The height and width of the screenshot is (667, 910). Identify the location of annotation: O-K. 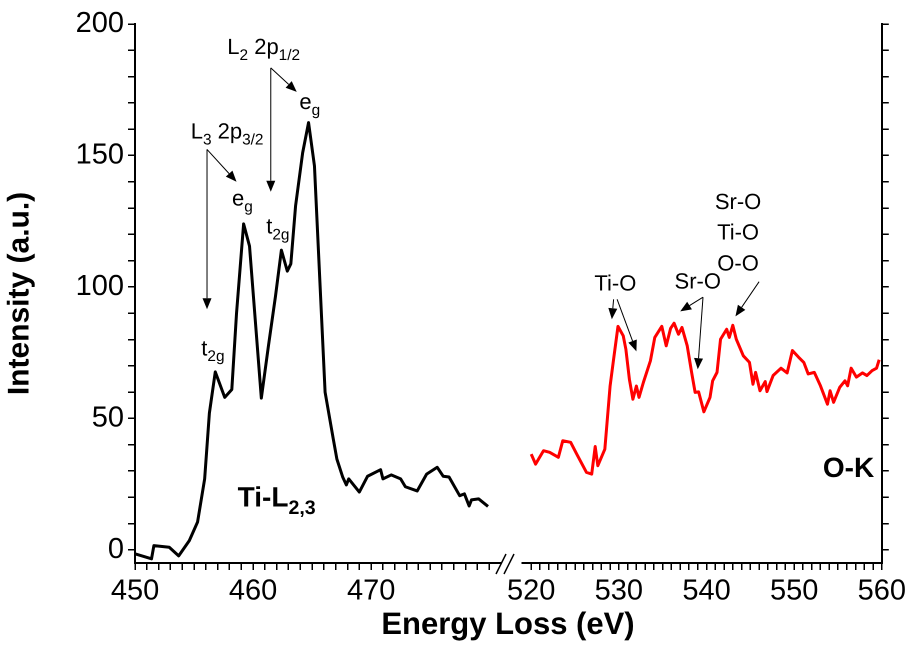
(848, 467).